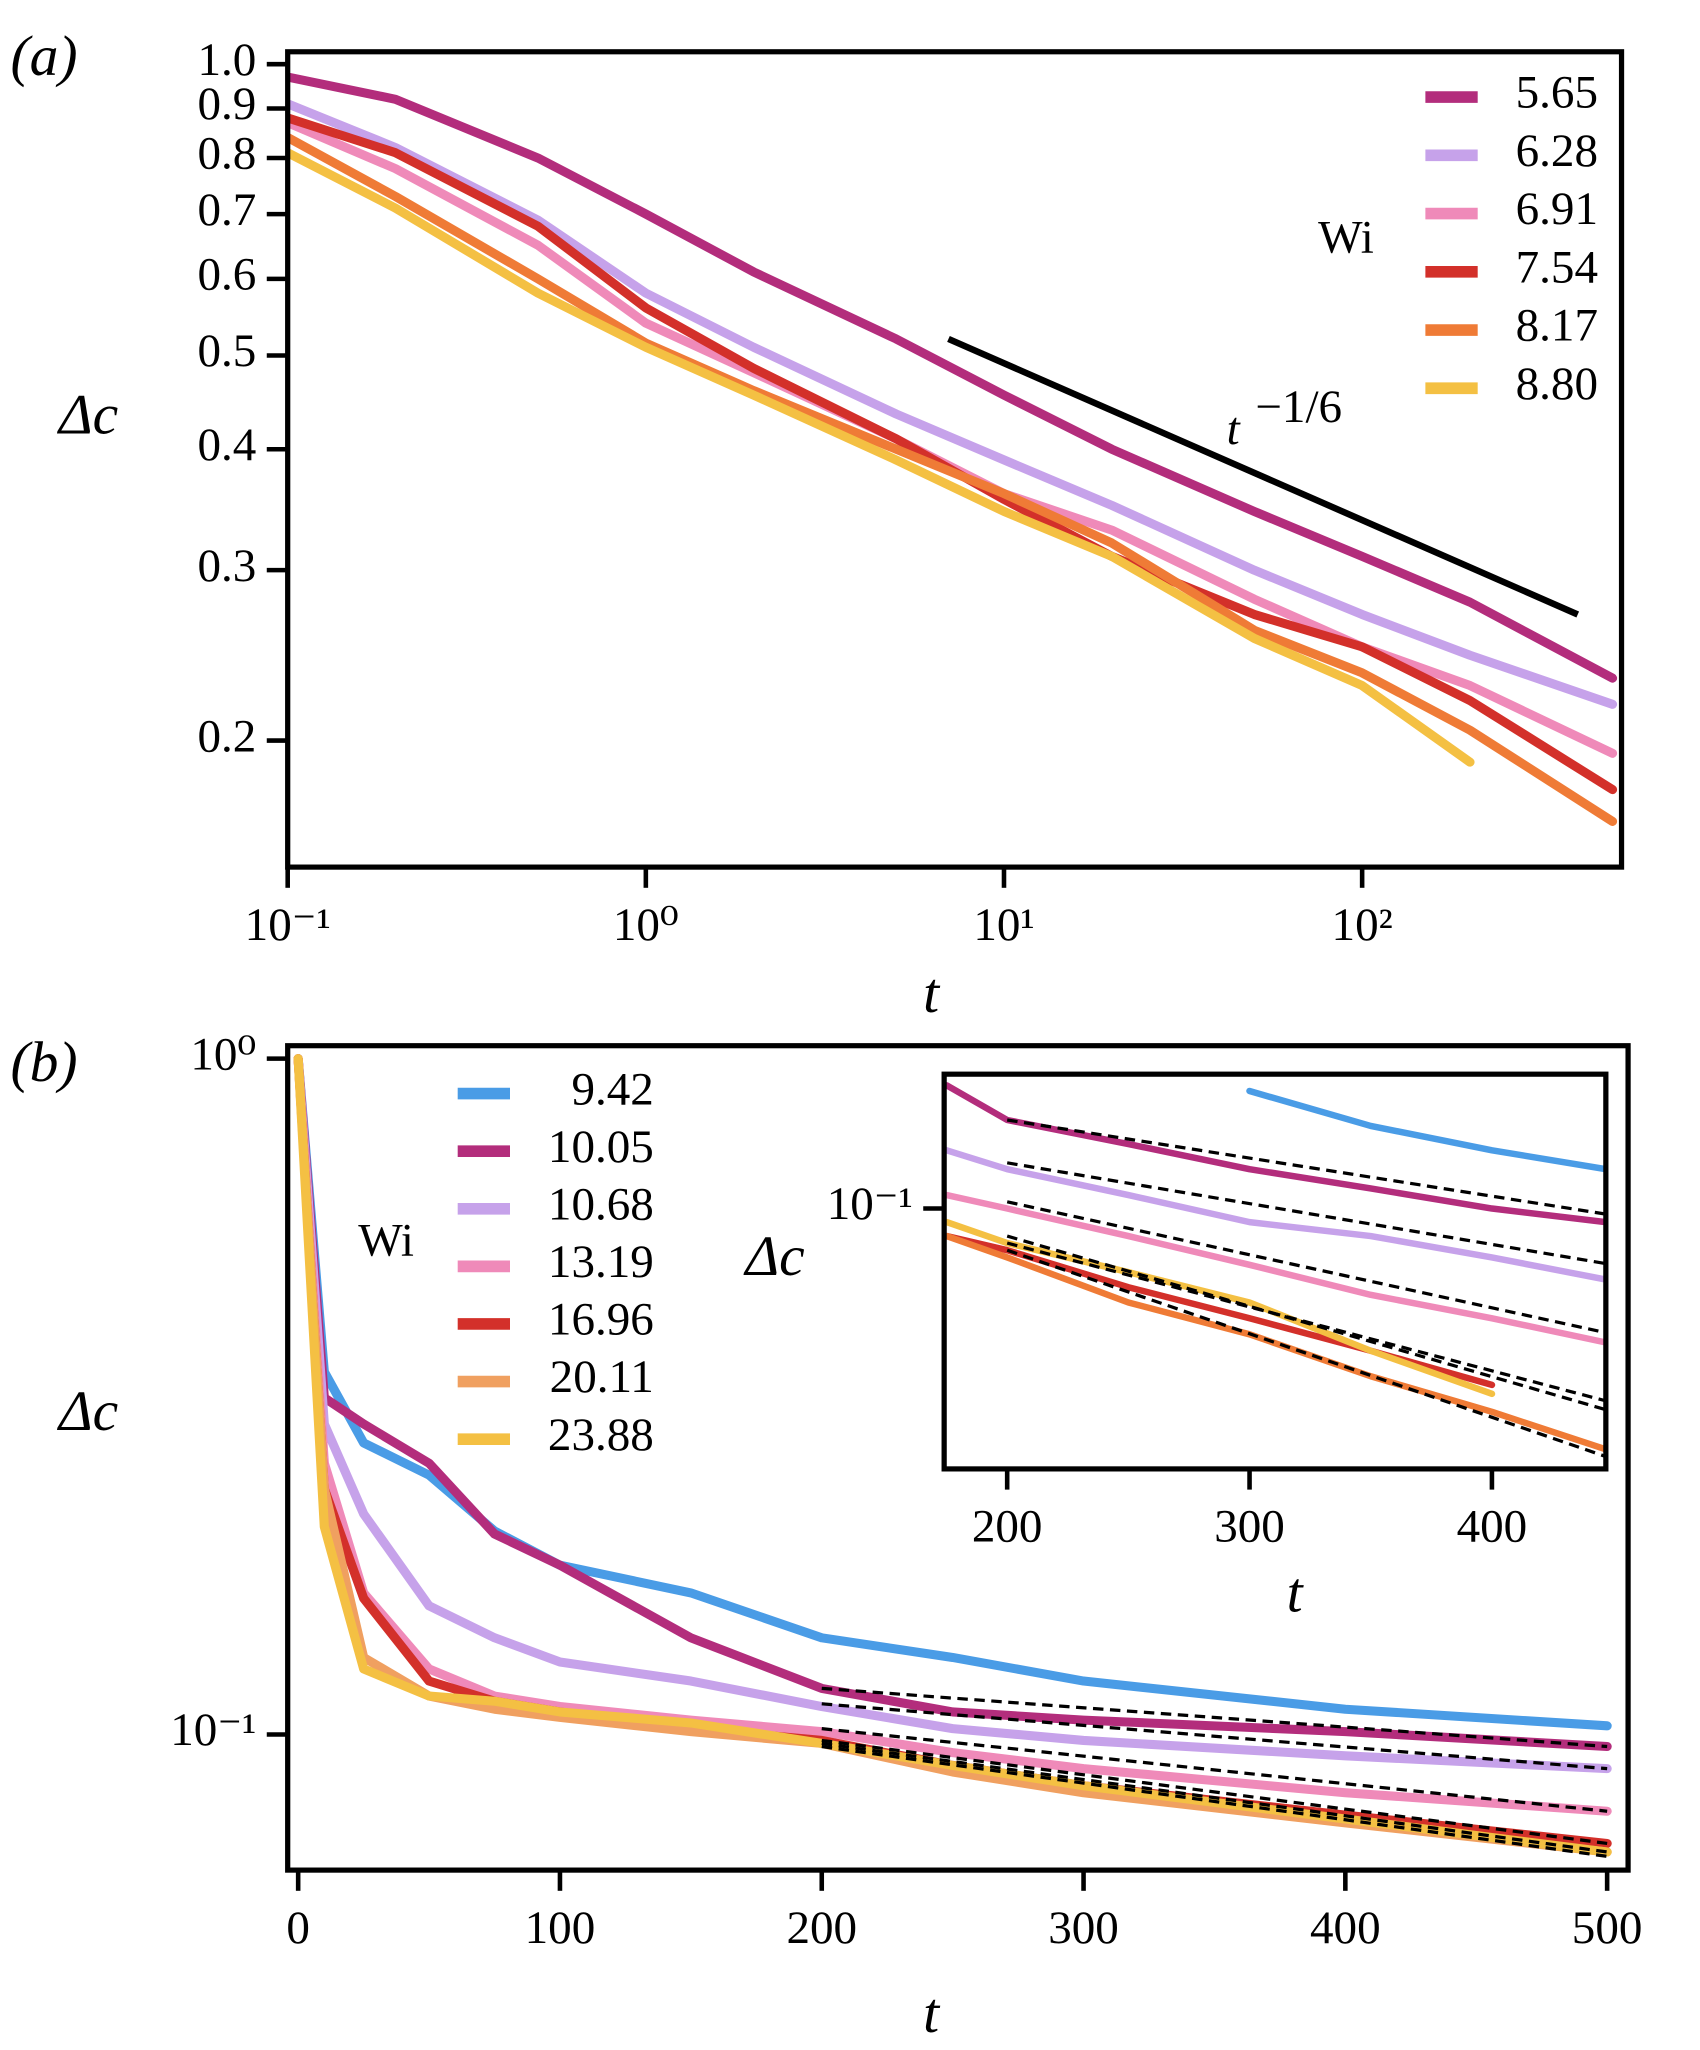  I want to click on y-tick-label: 0.7, so click(226, 210).